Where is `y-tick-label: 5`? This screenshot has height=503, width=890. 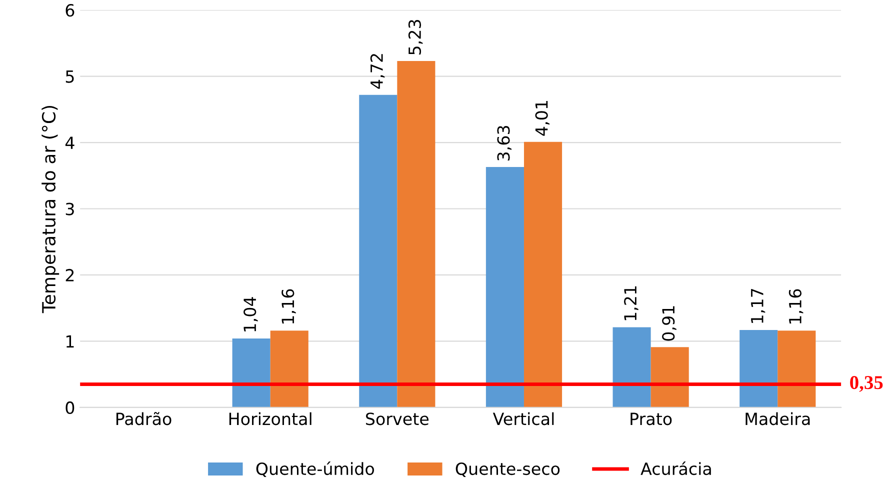 y-tick-label: 5 is located at coordinates (70, 76).